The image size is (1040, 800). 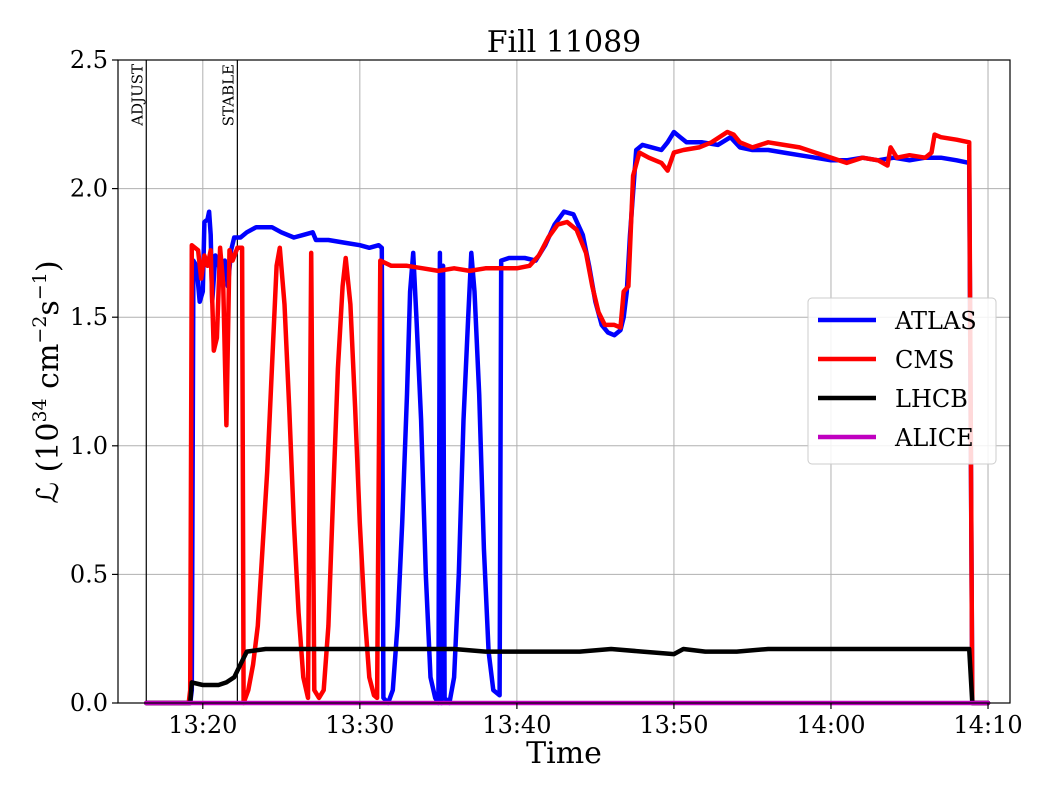 What do you see at coordinates (89, 60) in the screenshot?
I see `y-tick-label-2-5: 2.5` at bounding box center [89, 60].